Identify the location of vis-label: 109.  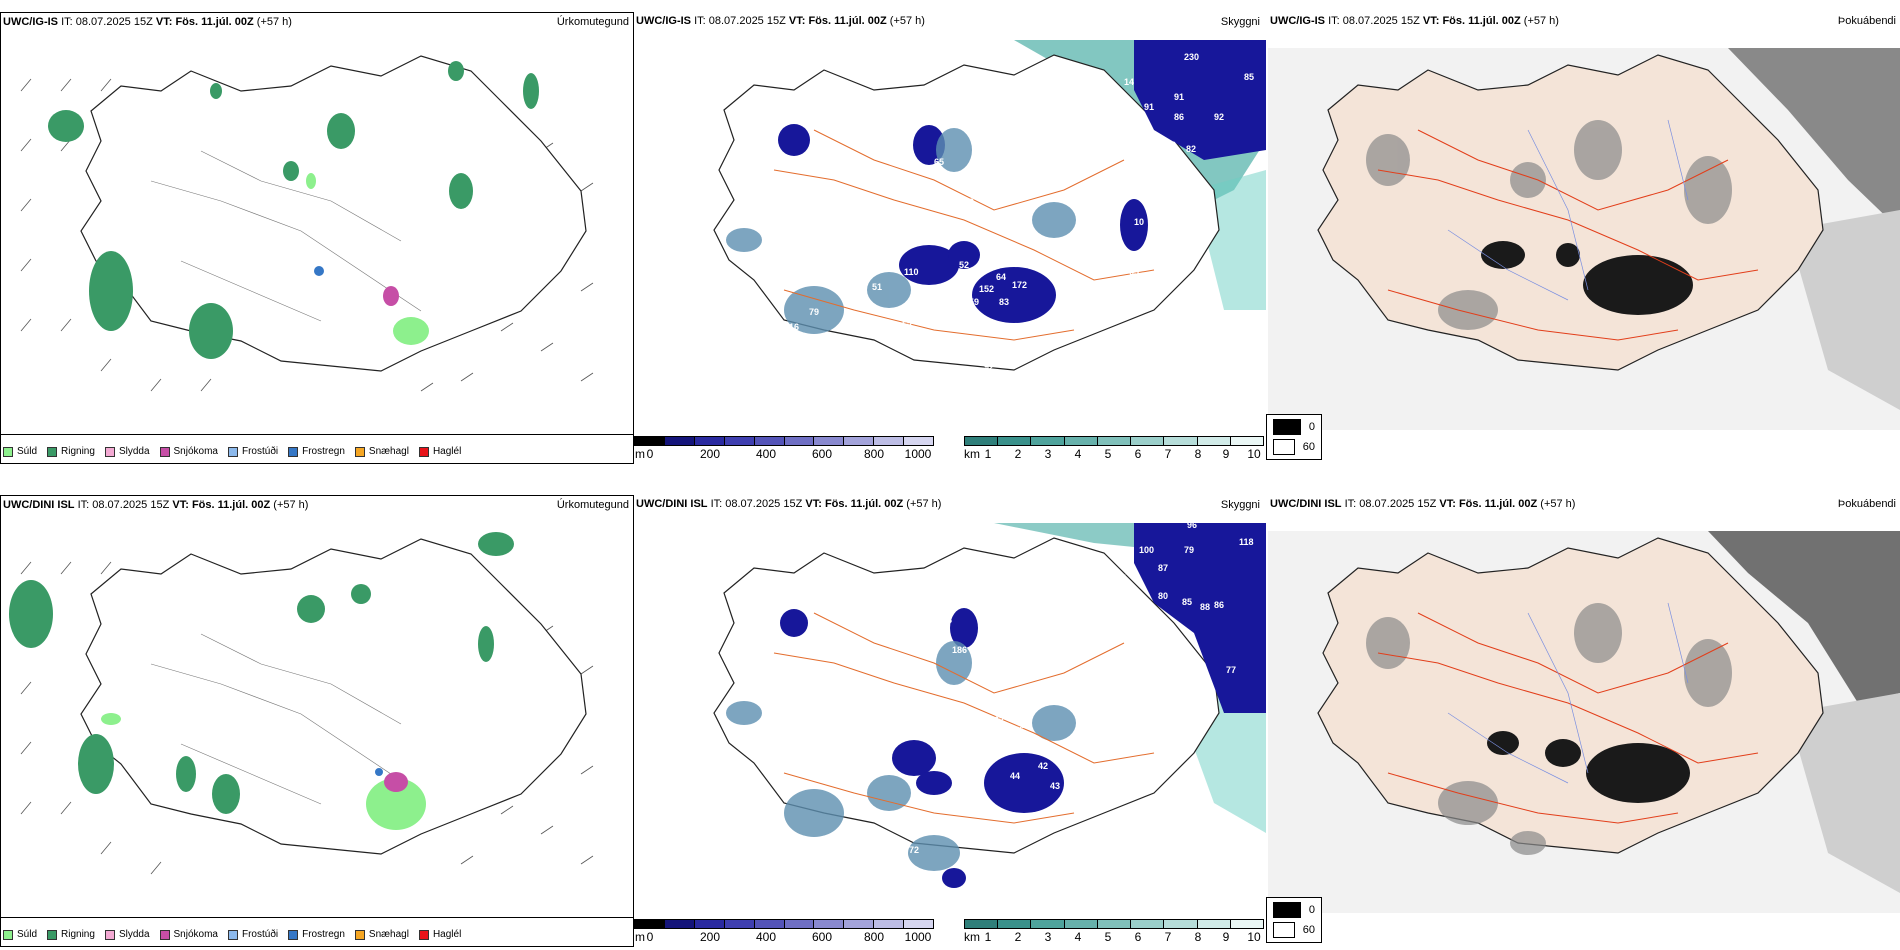
(966, 202).